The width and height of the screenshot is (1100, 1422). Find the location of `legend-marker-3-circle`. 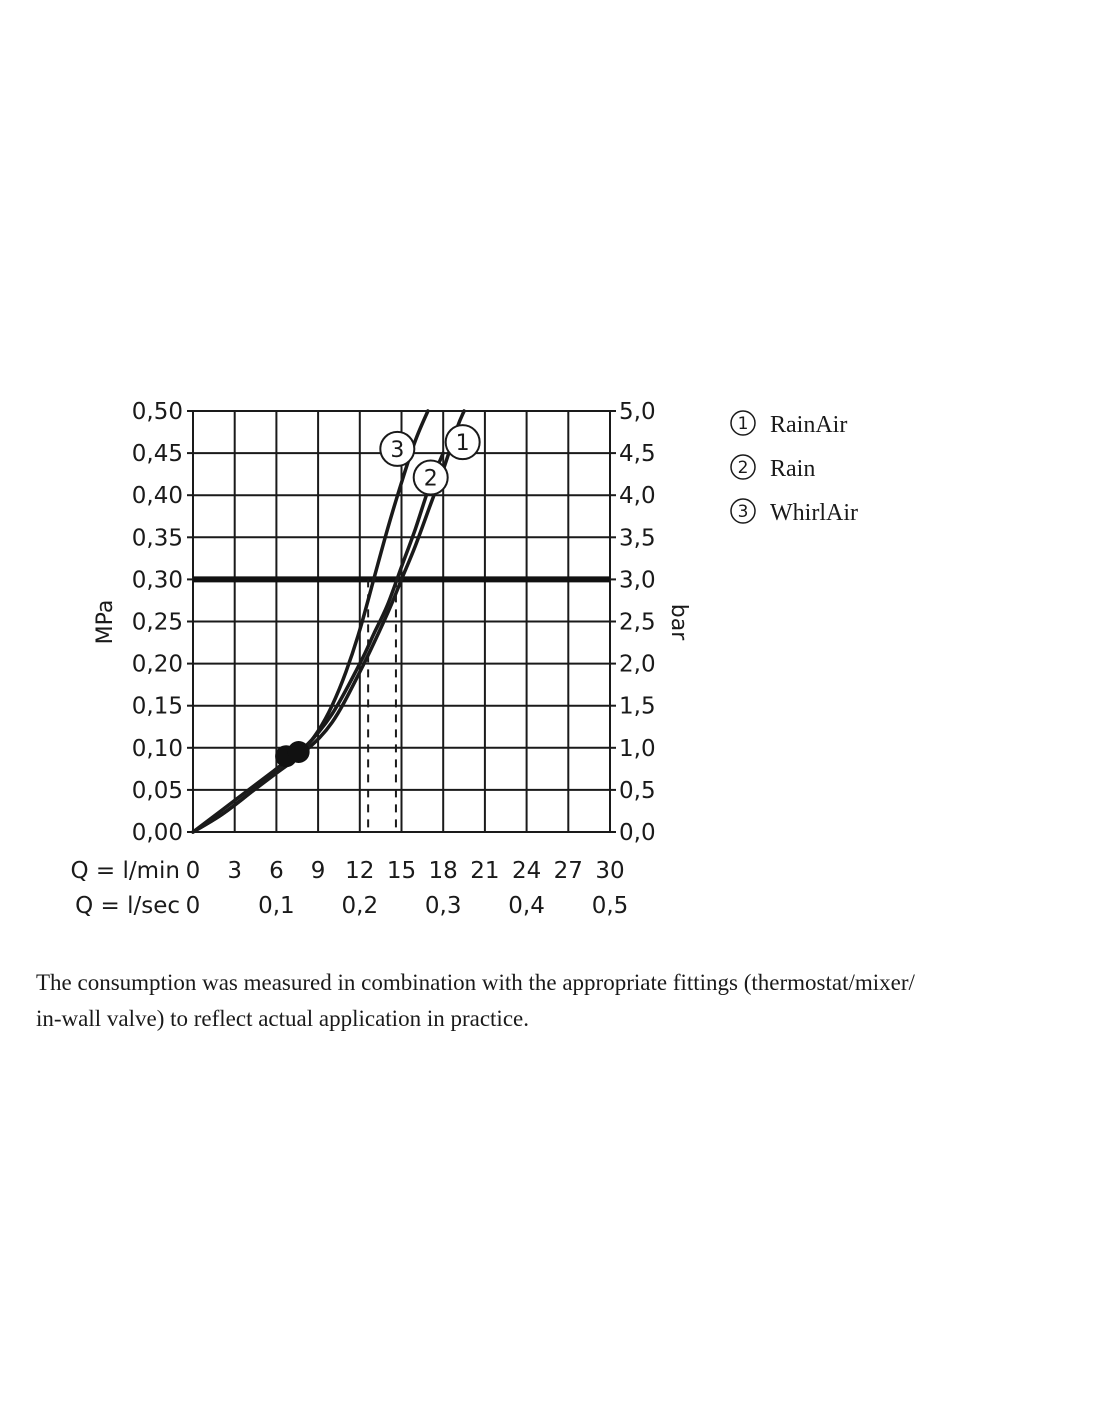

legend-marker-3-circle is located at coordinates (743, 511).